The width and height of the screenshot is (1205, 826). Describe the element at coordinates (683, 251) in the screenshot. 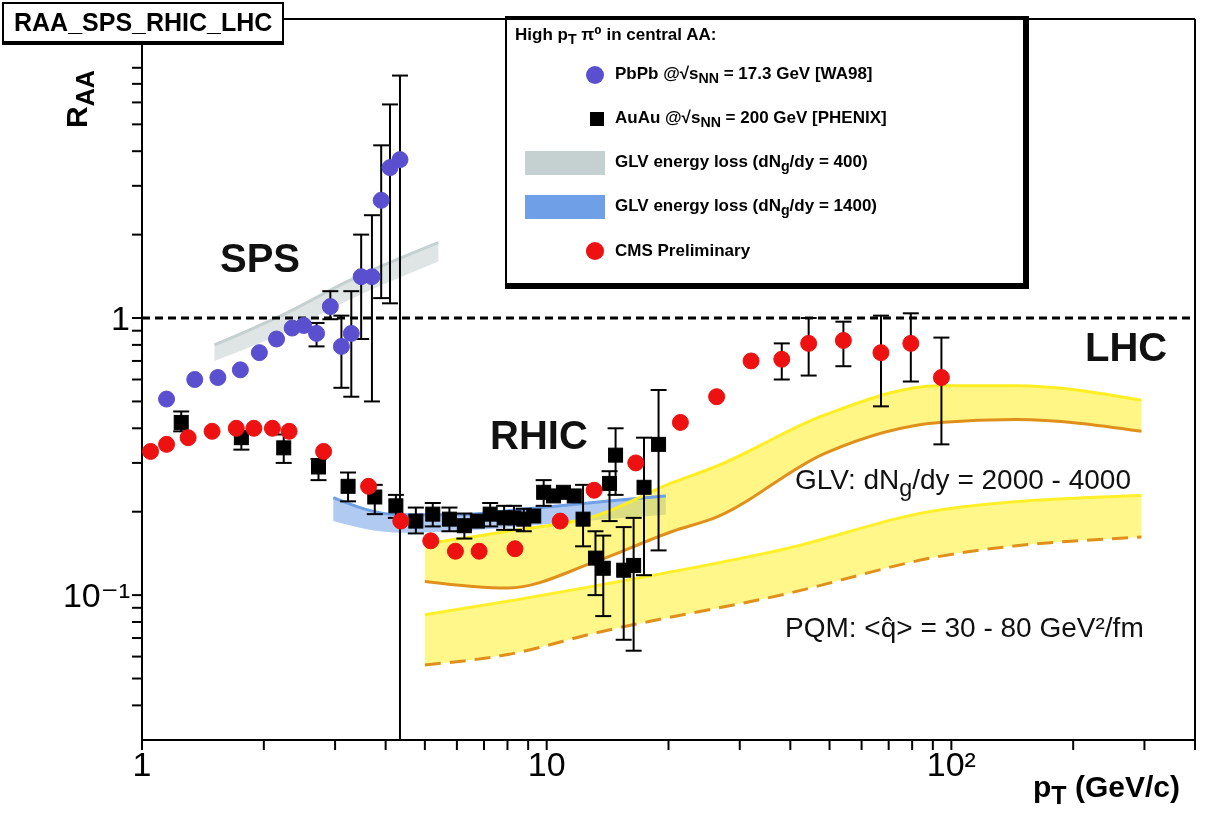

I see `legend-label: CMS Preliminary` at that location.